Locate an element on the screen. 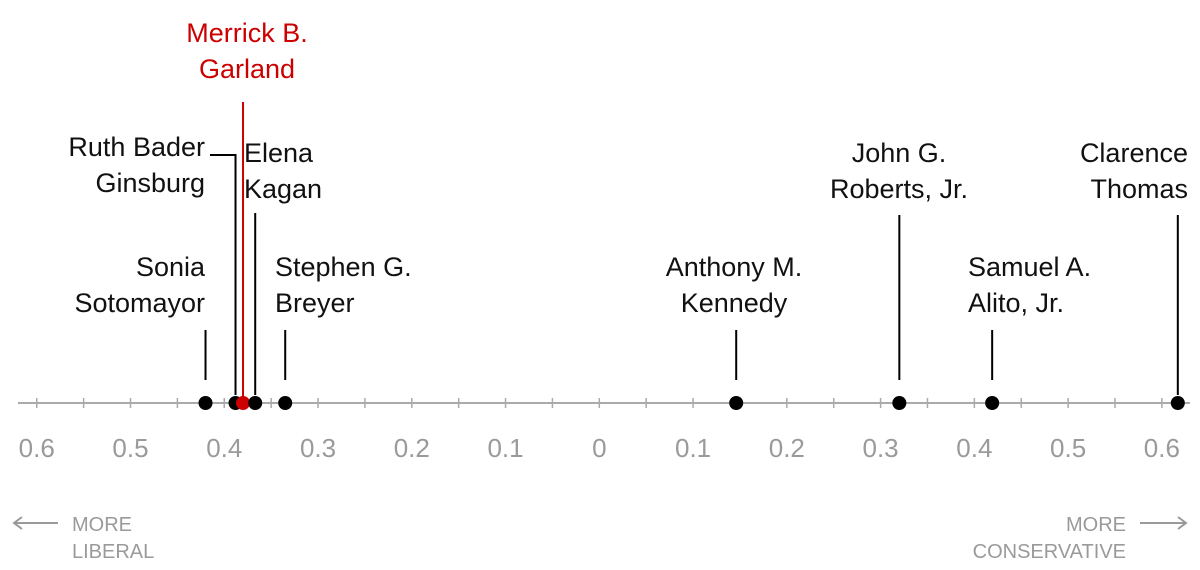  label-group: John G. Roberts, Jr. is located at coordinates (899, 171).